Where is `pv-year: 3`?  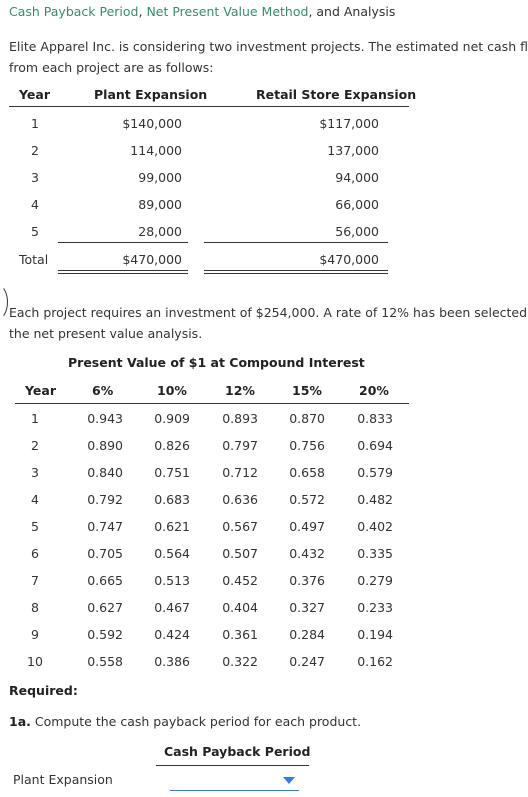 pv-year: 3 is located at coordinates (35, 472).